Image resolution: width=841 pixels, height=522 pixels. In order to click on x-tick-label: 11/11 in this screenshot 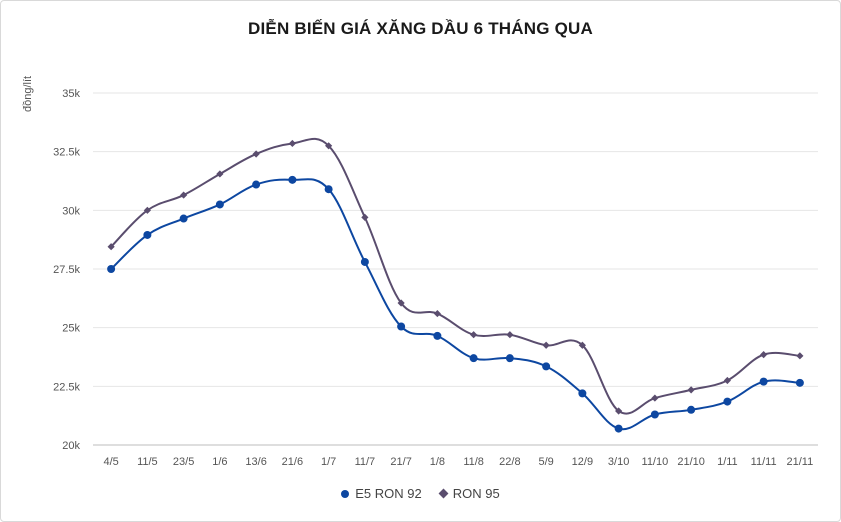, I will do `click(764, 462)`.